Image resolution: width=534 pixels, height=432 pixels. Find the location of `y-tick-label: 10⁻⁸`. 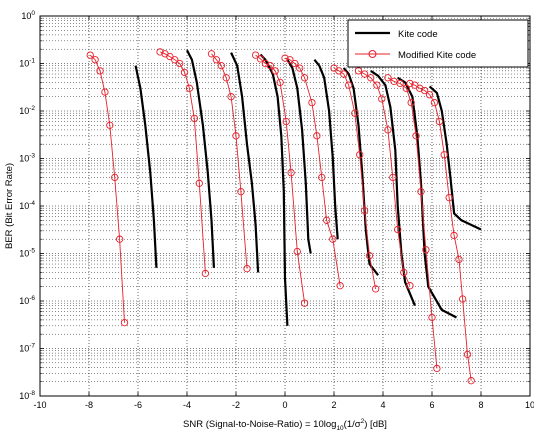

y-tick-label: 10⁻⁸ is located at coordinates (27, 395).